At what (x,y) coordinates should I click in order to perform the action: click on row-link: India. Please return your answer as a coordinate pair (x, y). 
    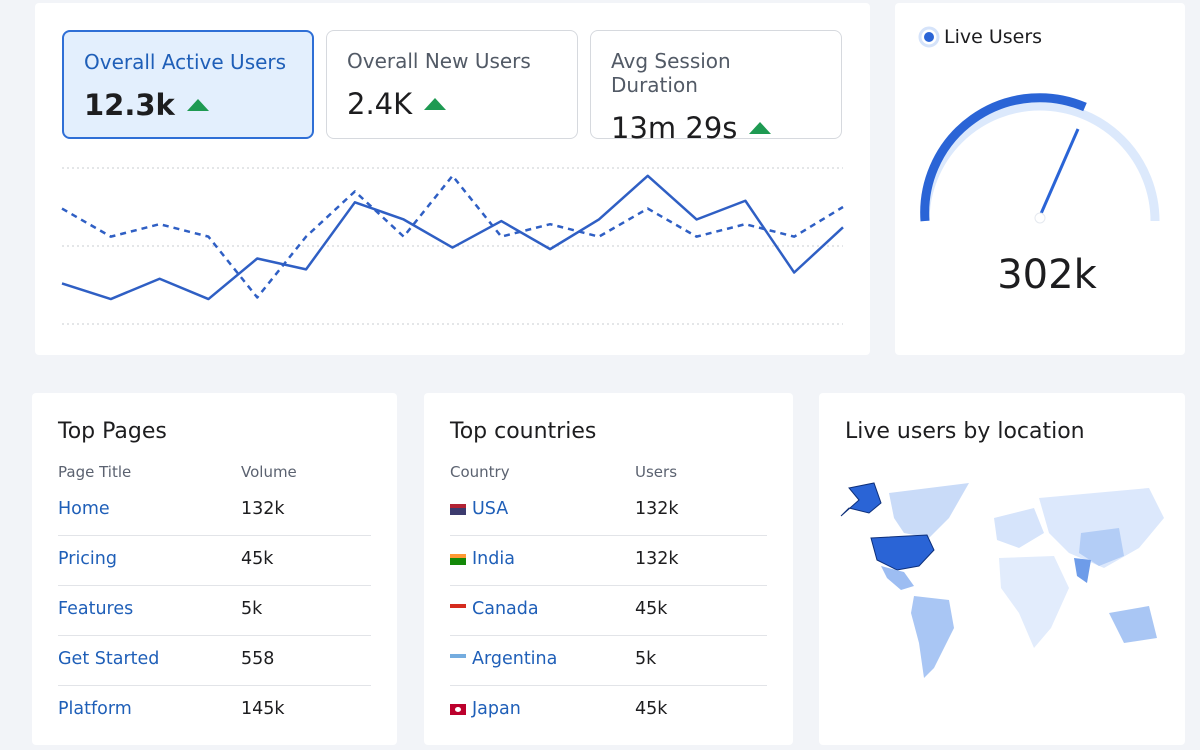
    Looking at the image, I should click on (482, 559).